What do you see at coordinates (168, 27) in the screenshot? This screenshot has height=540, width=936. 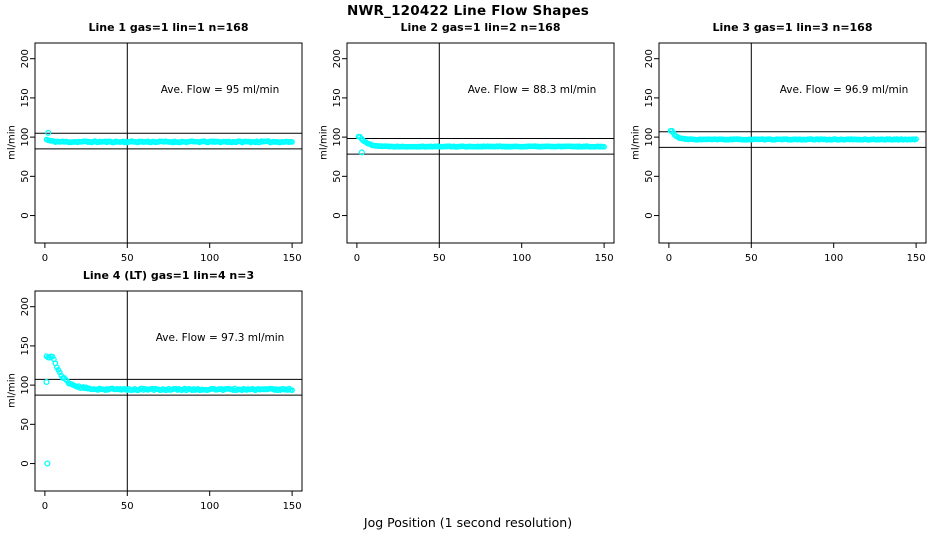 I see `subplot-title: Line 1 gas=1 lin=1 n=168` at bounding box center [168, 27].